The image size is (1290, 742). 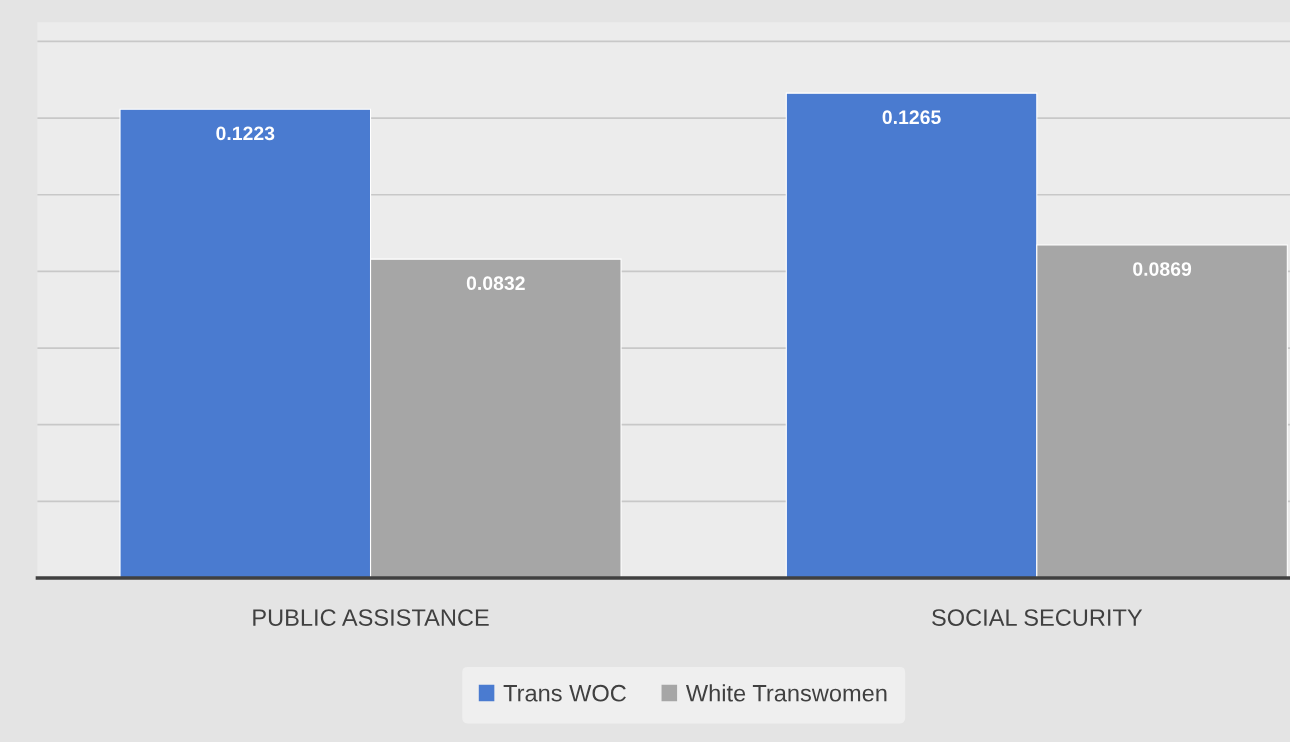 What do you see at coordinates (245, 133) in the screenshot?
I see `data-label: 0.1223` at bounding box center [245, 133].